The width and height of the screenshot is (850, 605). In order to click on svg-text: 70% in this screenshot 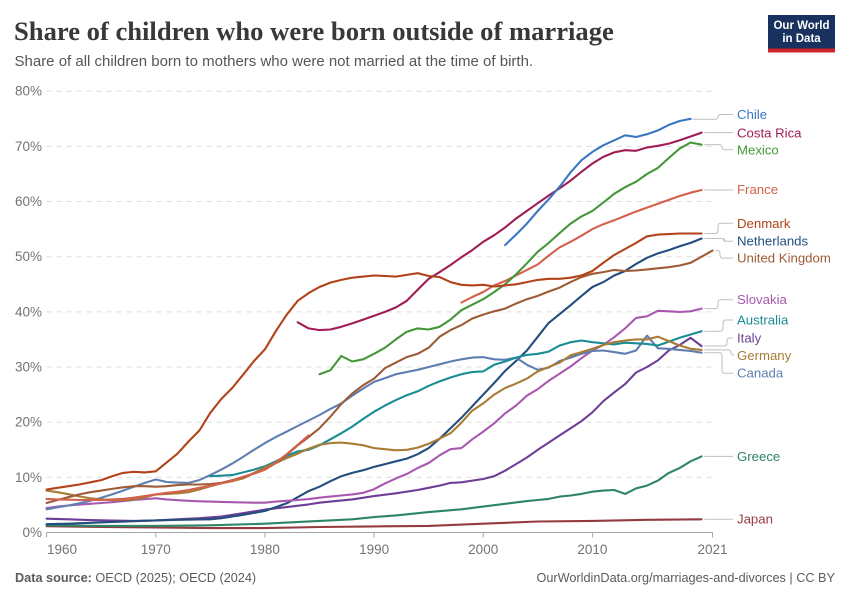, I will do `click(28, 146)`.